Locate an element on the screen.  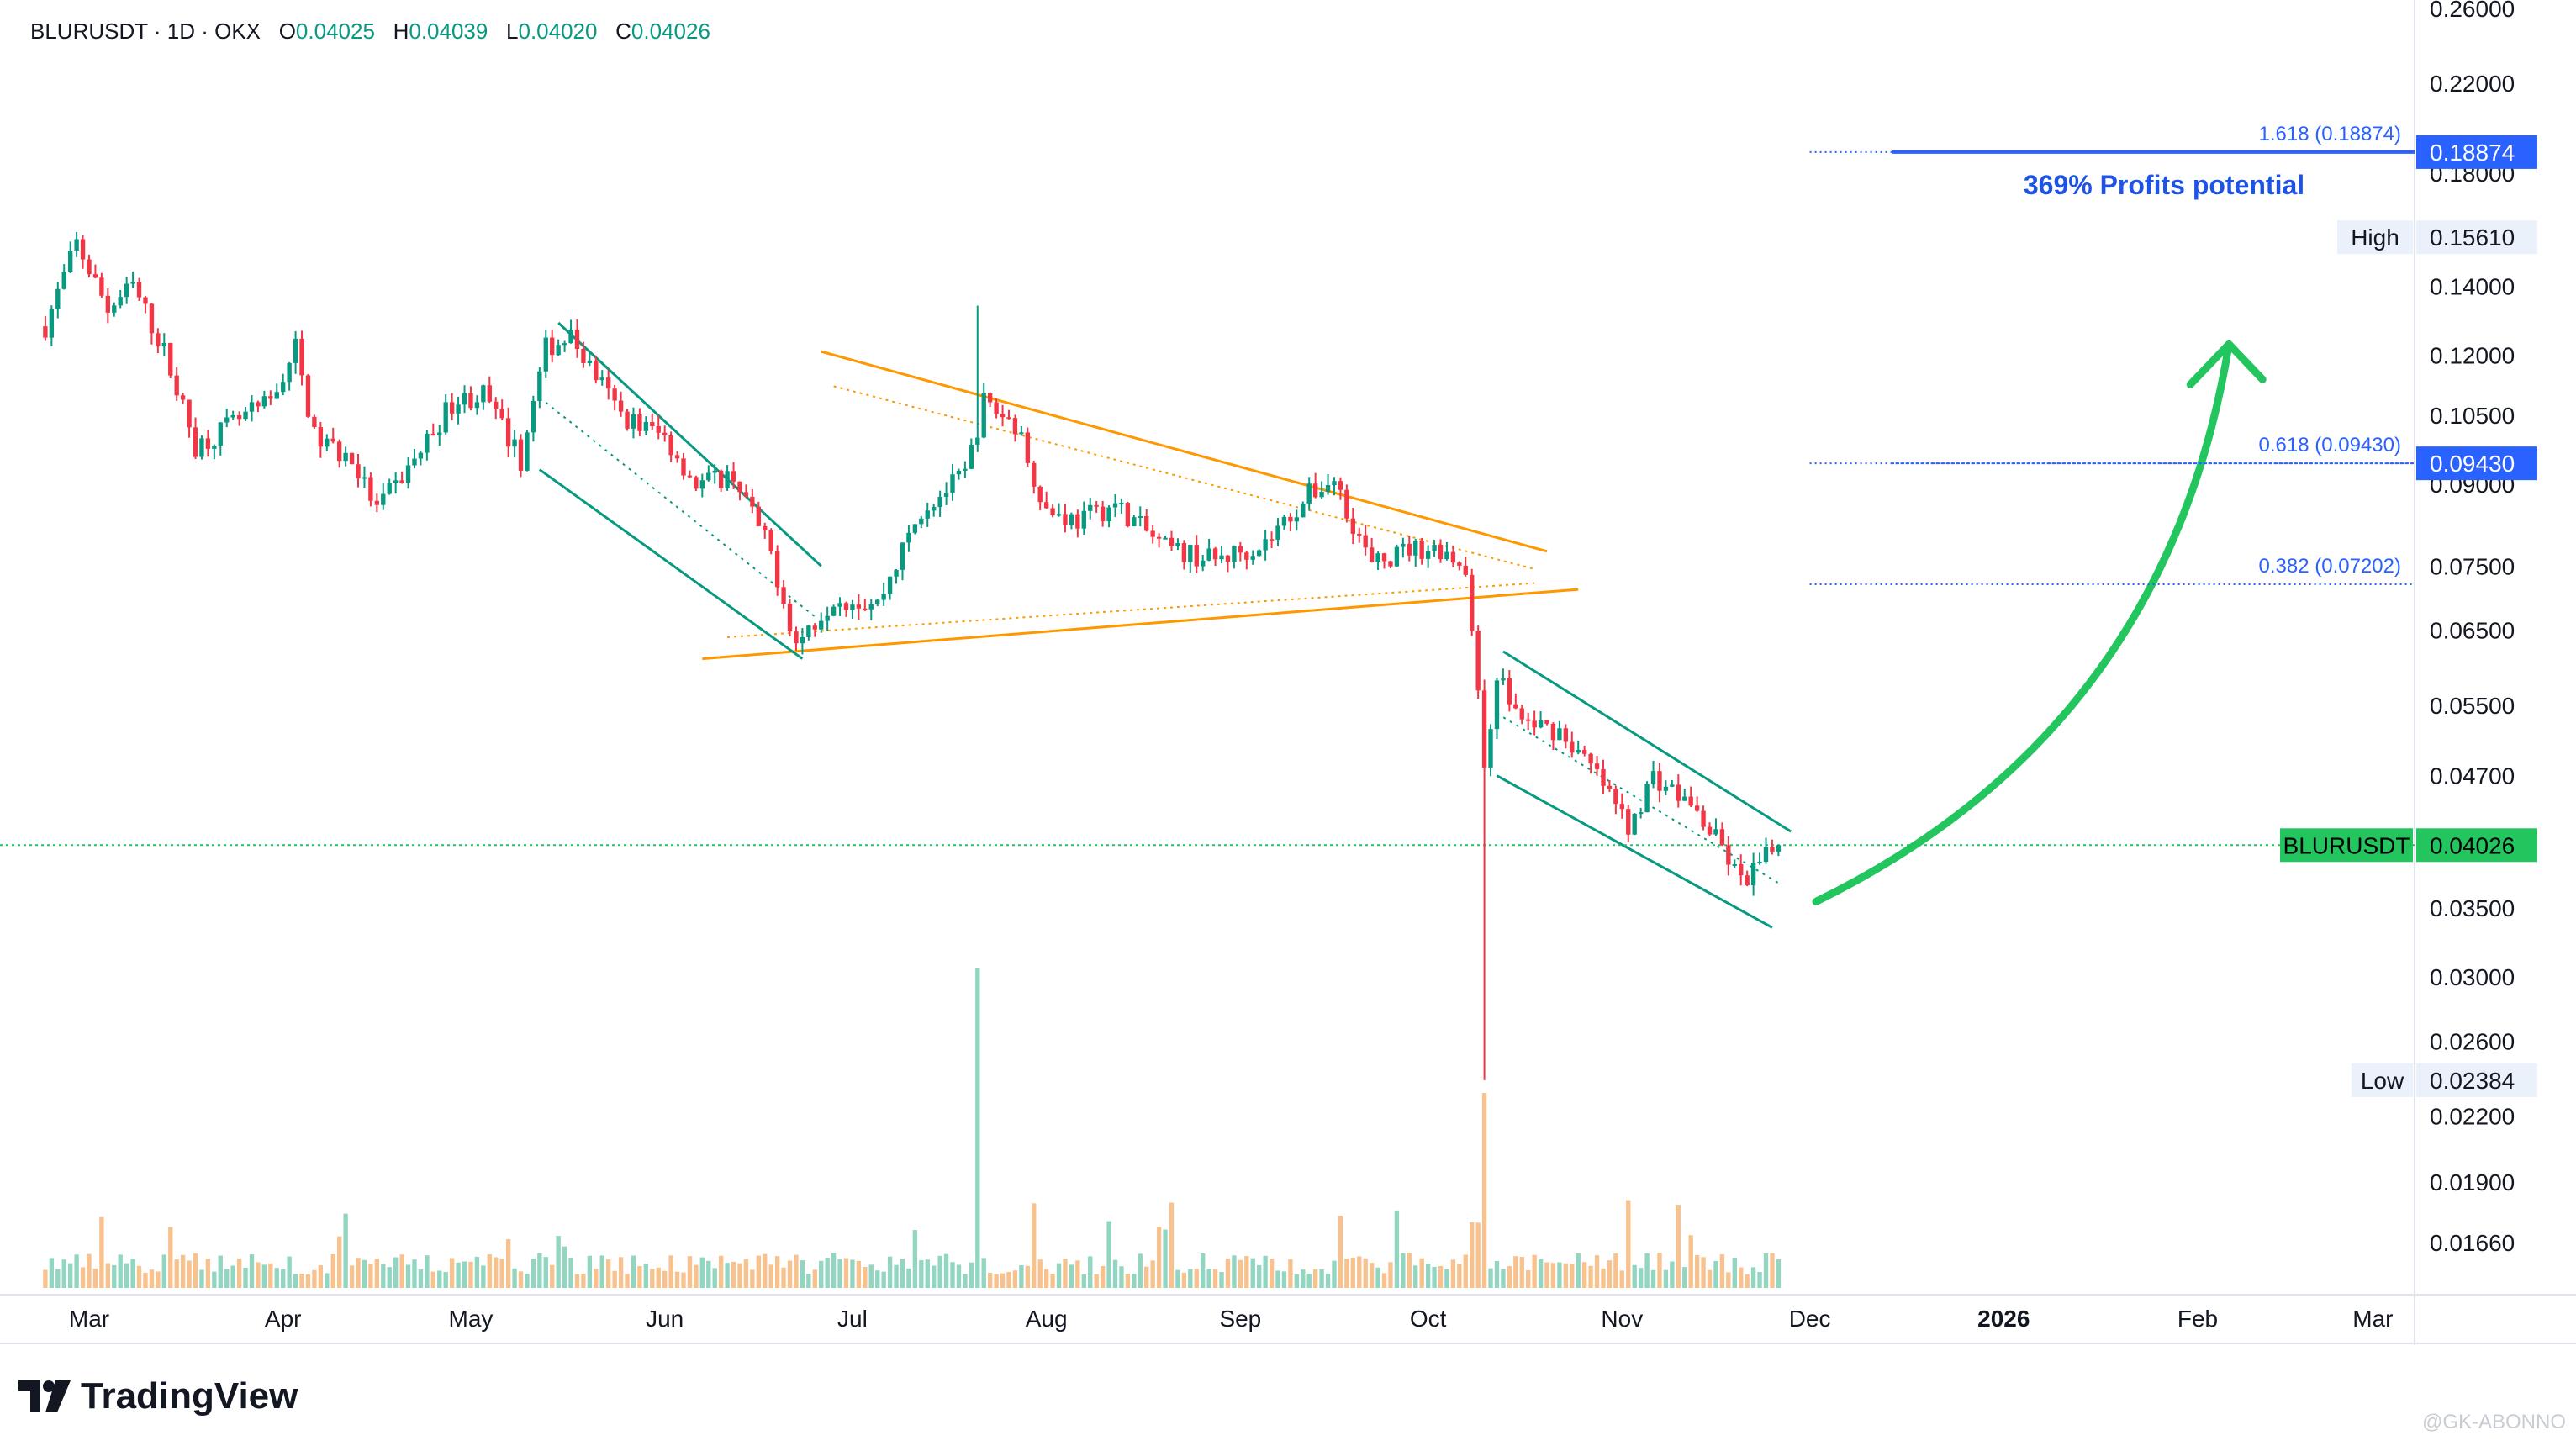
channel-1-lower is located at coordinates (671, 564).